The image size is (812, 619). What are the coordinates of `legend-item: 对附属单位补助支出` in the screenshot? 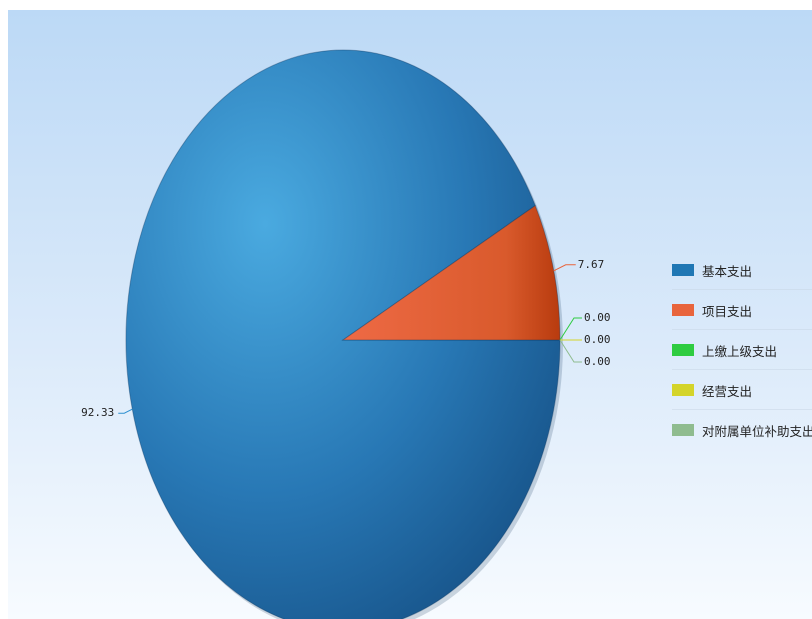 It's located at (742, 430).